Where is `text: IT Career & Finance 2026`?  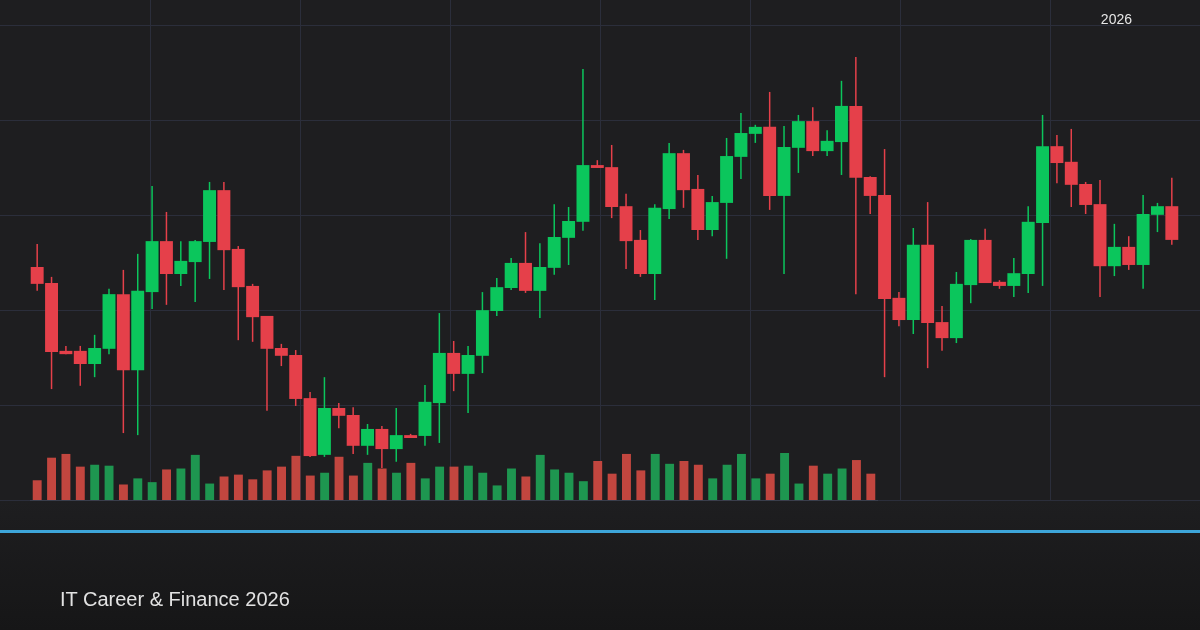 text: IT Career & Finance 2026 is located at coordinates (175, 599).